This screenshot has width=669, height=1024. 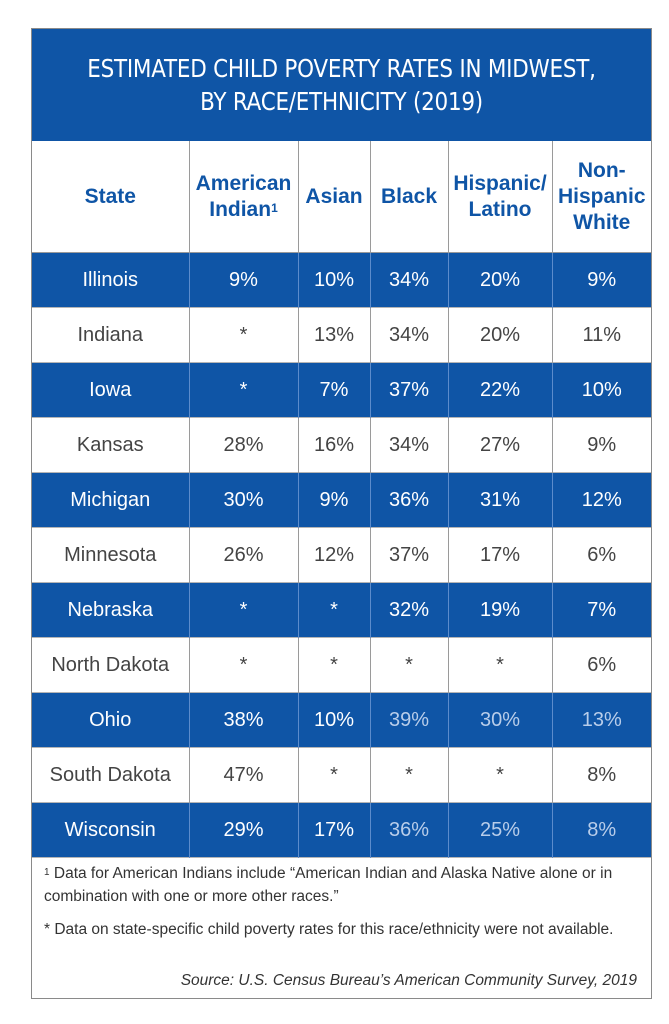 I want to click on table-row: Minnesota 26% 12% 37% 17% 6%, so click(x=341, y=555).